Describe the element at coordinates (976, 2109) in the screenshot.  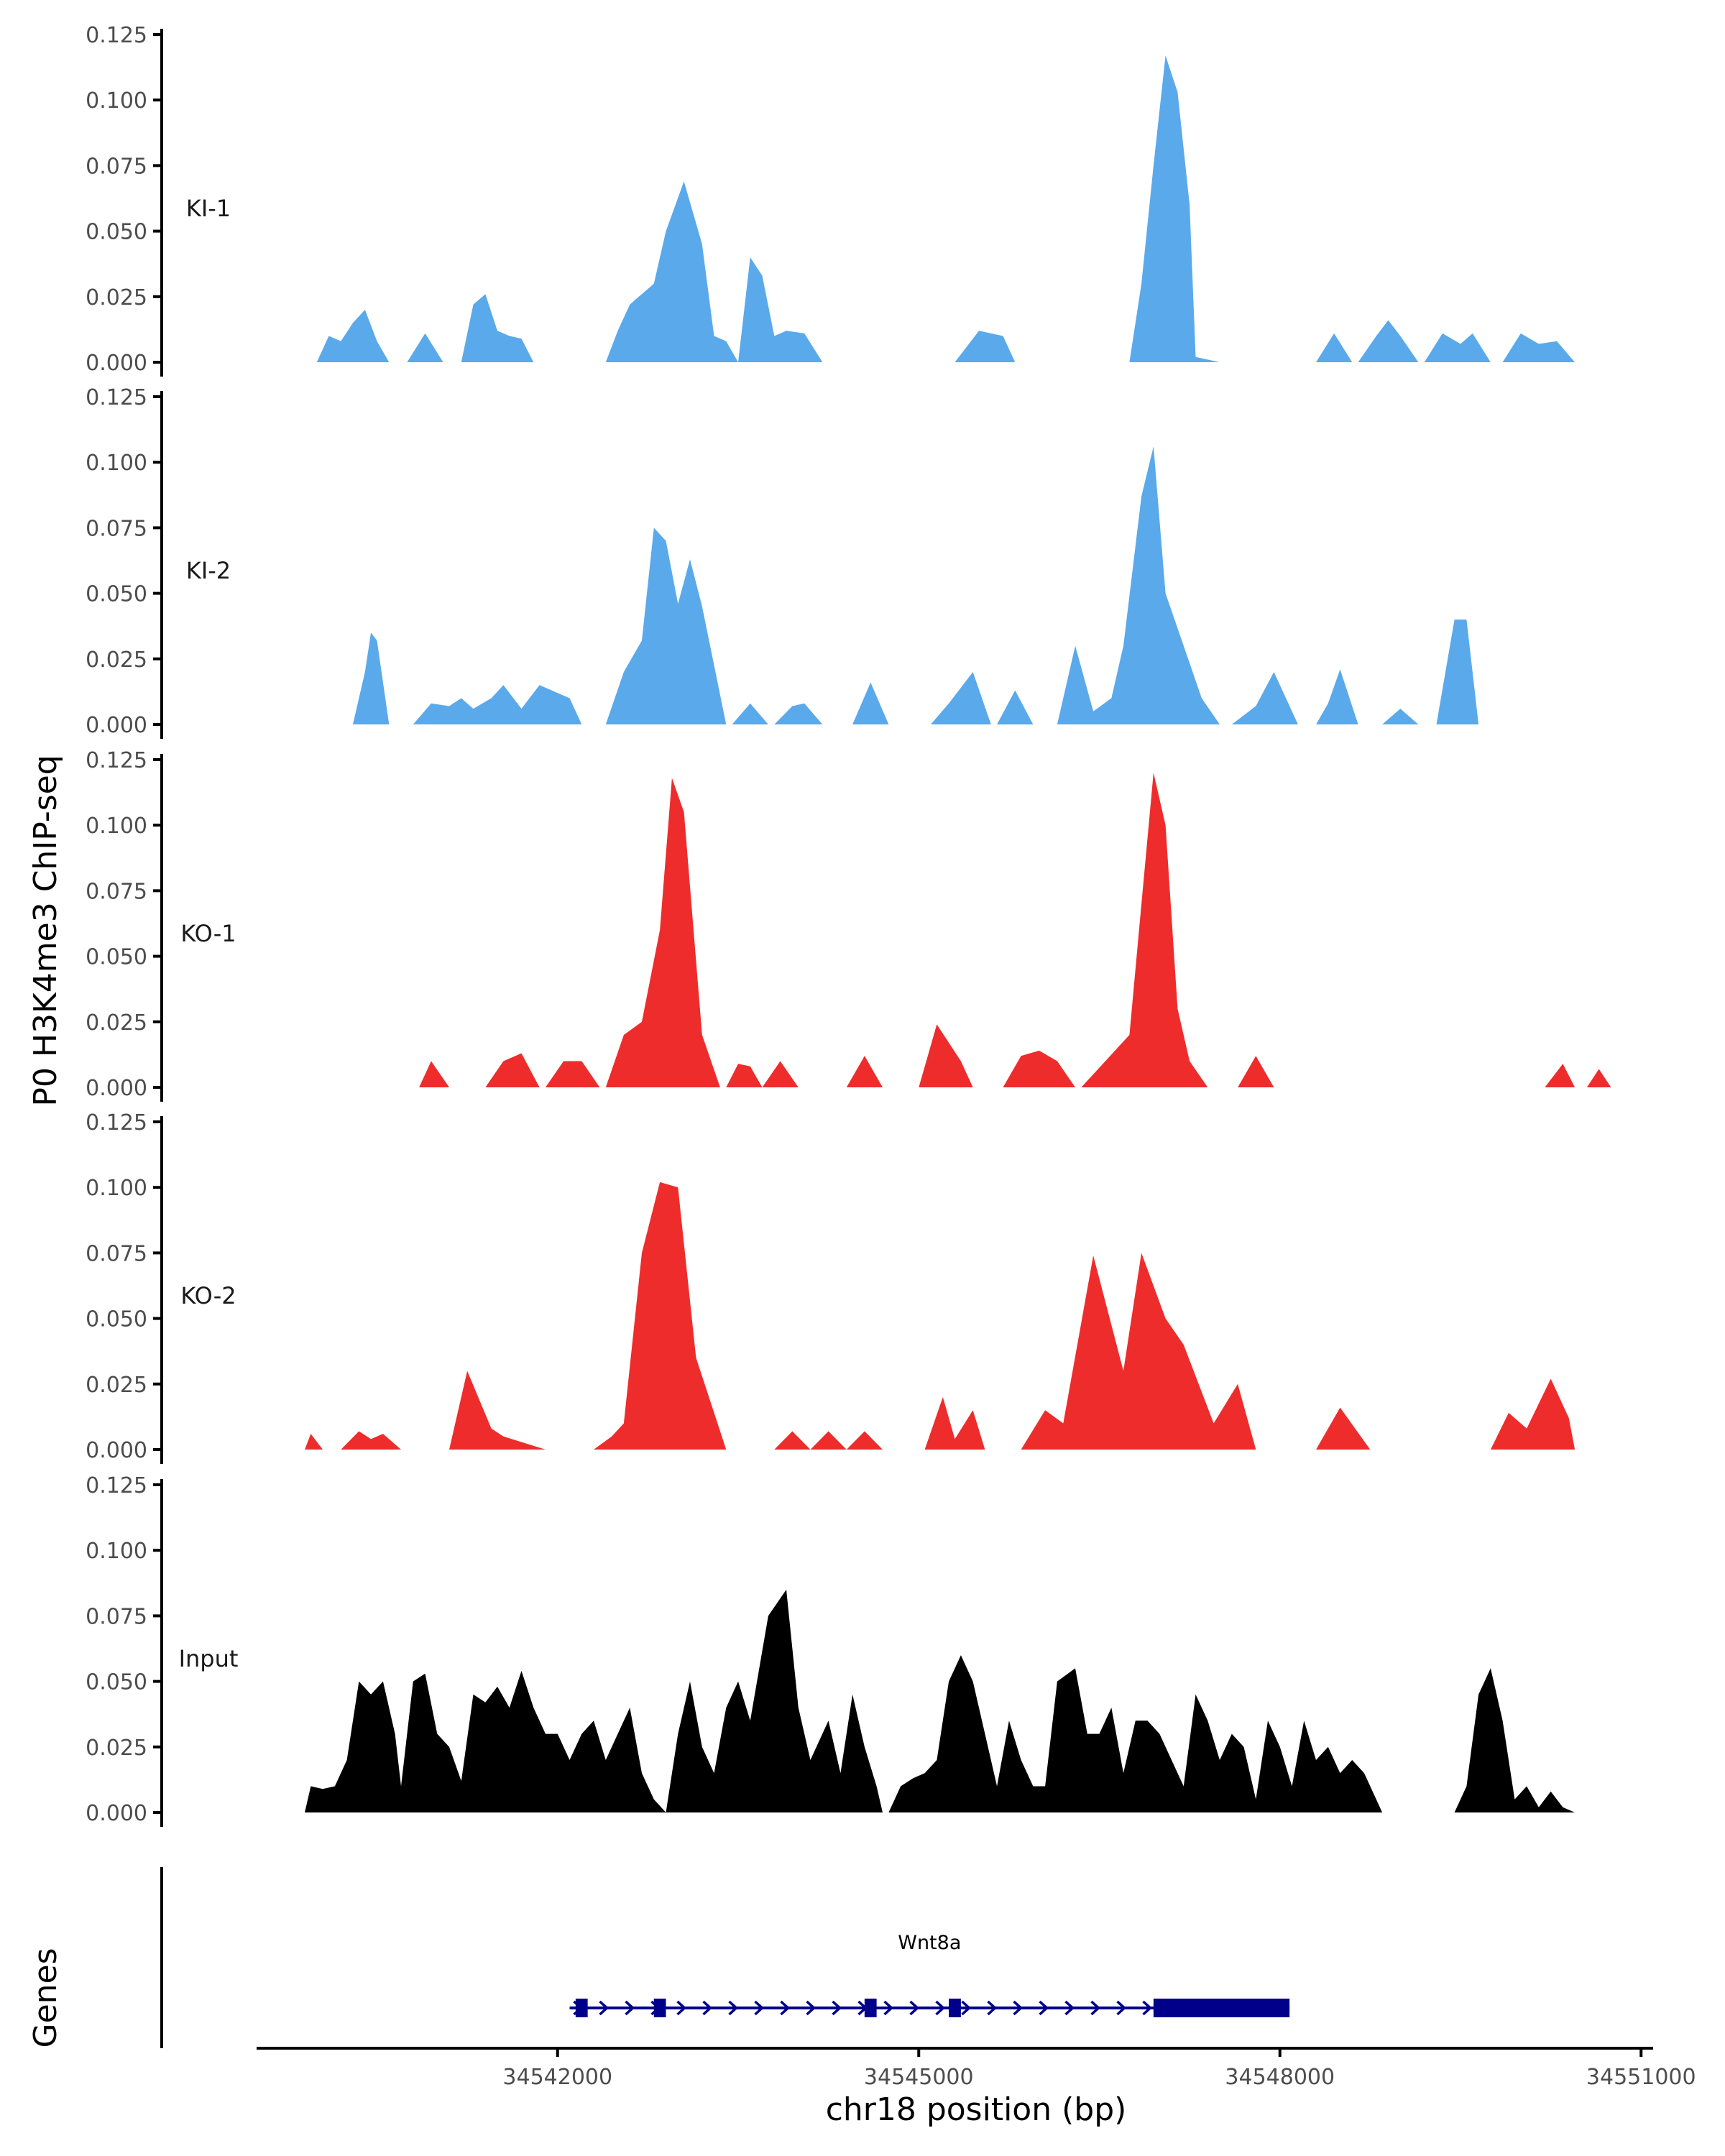
I see `x-axis-title: chr18 position (bp)` at that location.